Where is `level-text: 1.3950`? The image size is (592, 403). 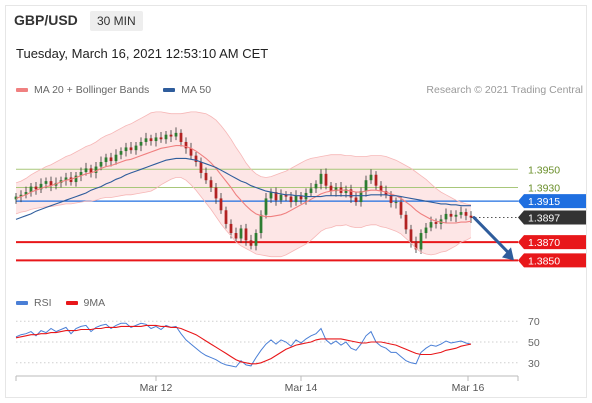 level-text: 1.3950 is located at coordinates (544, 170).